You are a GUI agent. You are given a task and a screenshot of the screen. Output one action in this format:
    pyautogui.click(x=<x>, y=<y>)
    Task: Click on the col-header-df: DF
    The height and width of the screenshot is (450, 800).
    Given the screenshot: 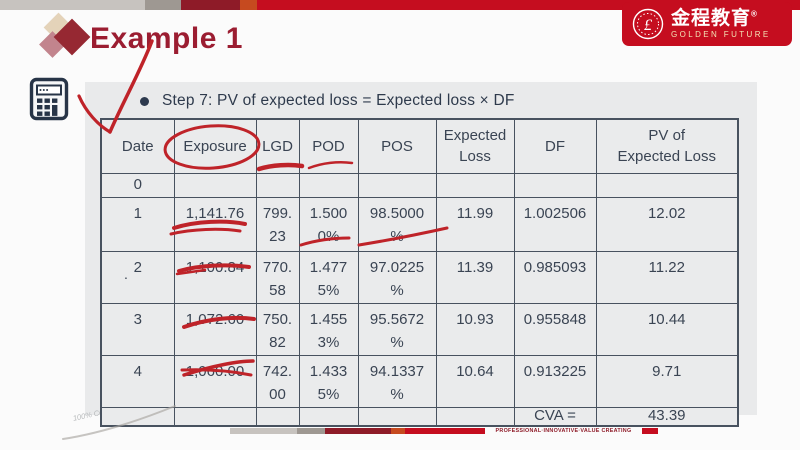 What is the action you would take?
    pyautogui.click(x=555, y=146)
    